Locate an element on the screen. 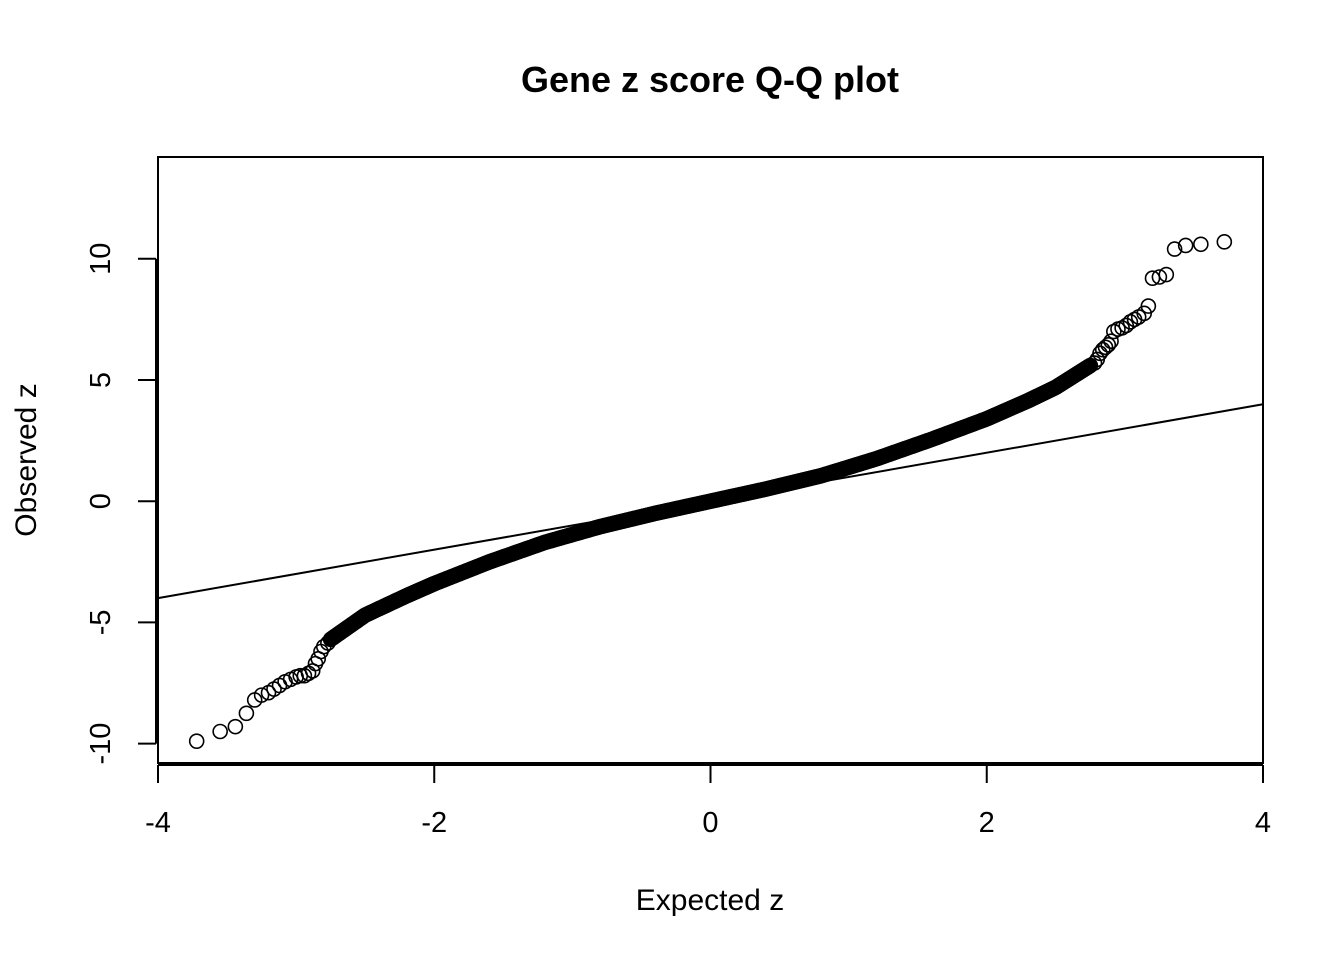 The height and width of the screenshot is (960, 1344). x-tick-label: 0 is located at coordinates (710, 823).